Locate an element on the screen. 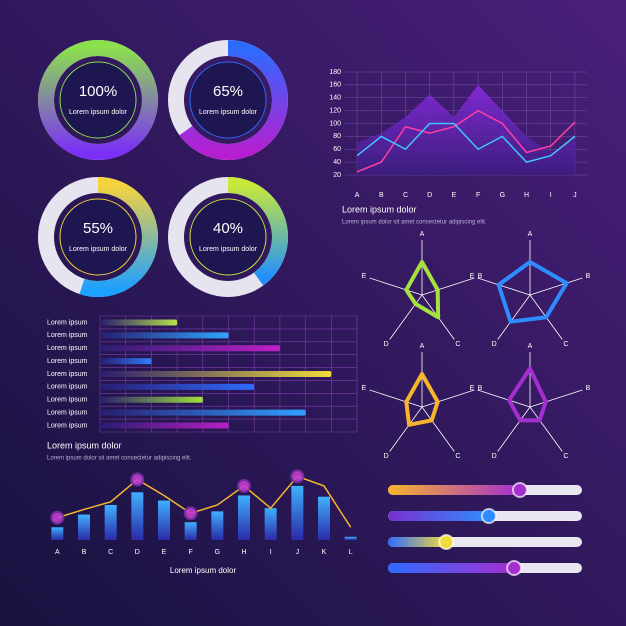 The height and width of the screenshot is (626, 626). y-tick-label: 60 is located at coordinates (337, 149).